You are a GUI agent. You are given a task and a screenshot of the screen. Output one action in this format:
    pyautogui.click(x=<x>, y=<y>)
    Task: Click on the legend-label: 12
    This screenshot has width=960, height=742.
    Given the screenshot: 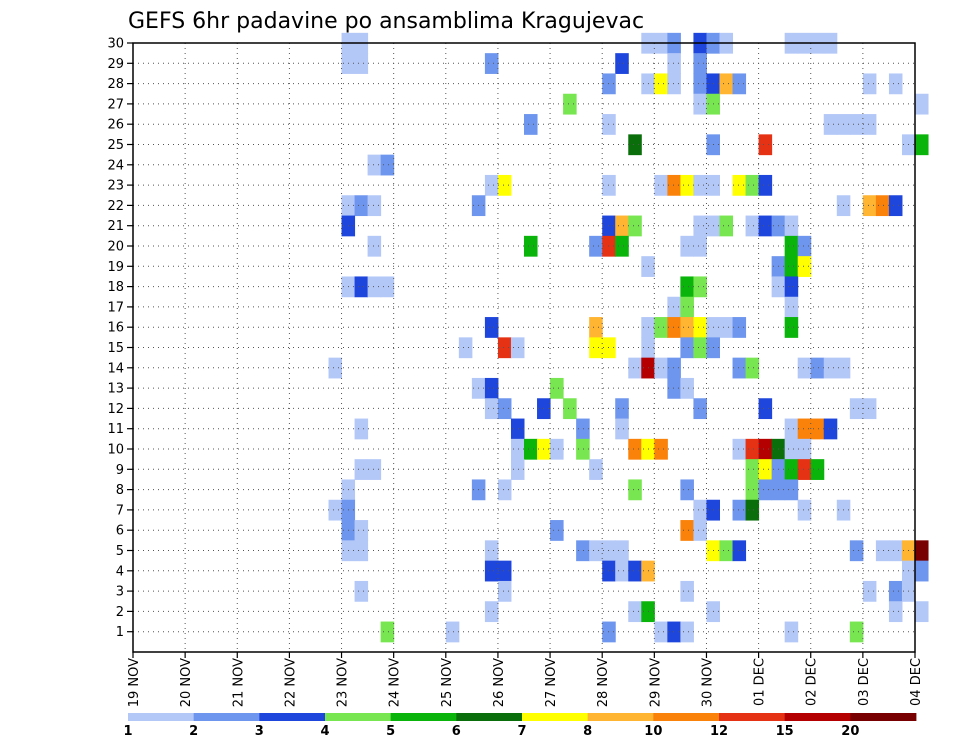 What is the action you would take?
    pyautogui.click(x=719, y=731)
    